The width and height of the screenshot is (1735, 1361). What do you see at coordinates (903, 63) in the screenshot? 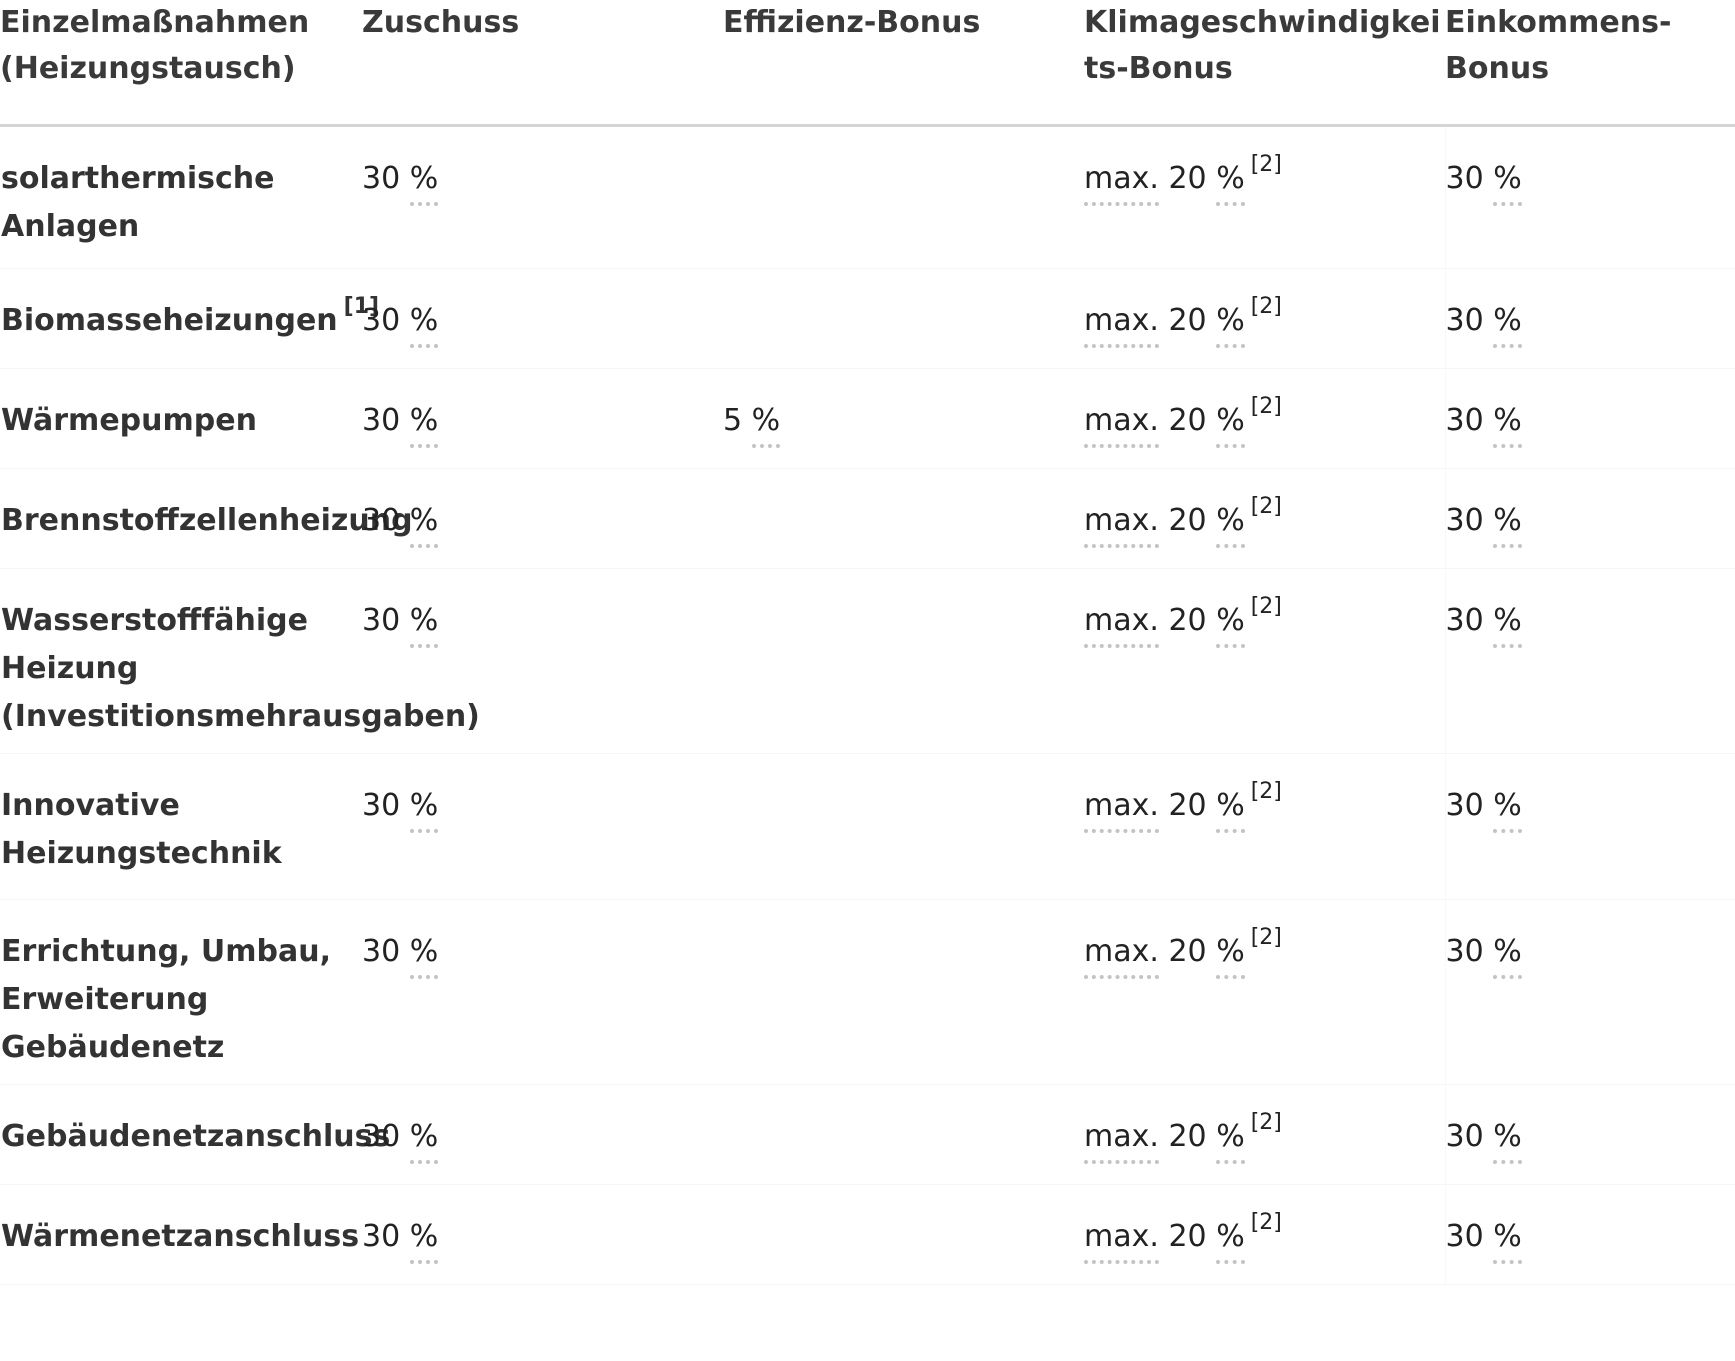
I see `header-efficiency-bonus: Effizienz-Bonus` at bounding box center [903, 63].